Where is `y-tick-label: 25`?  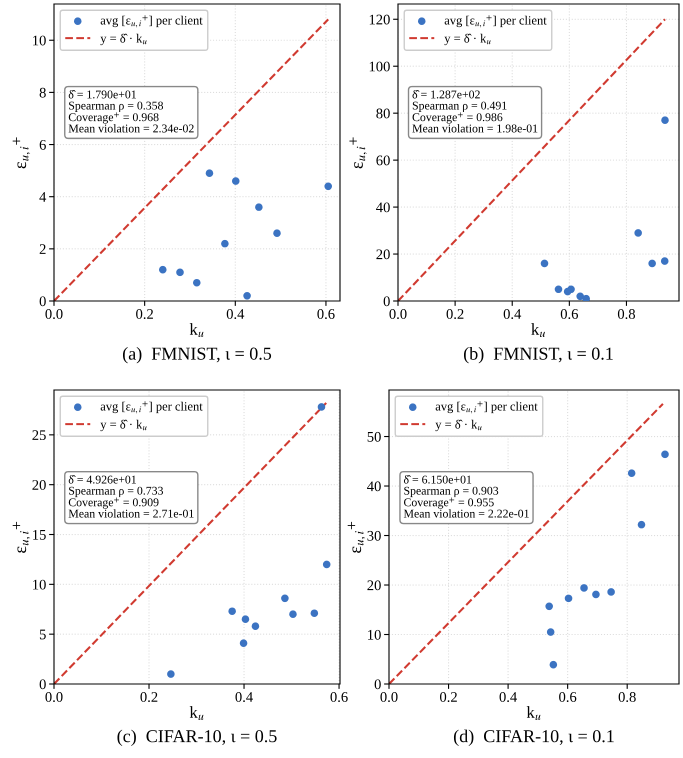 y-tick-label: 25 is located at coordinates (39, 435).